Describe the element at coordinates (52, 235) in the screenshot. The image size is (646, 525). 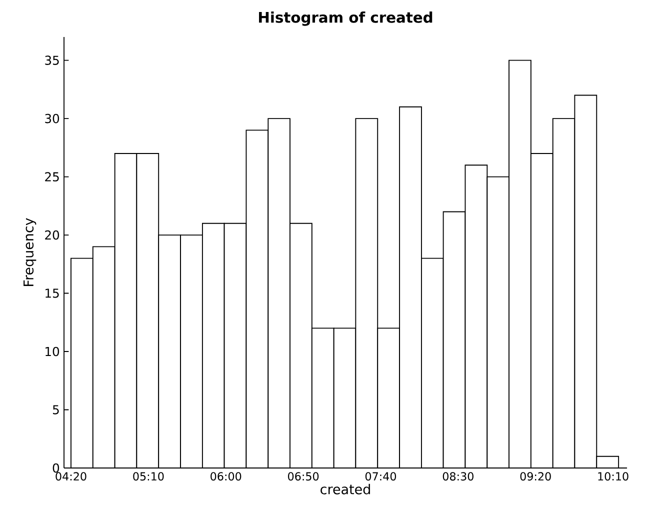
I see `y-tick-label: 20` at that location.